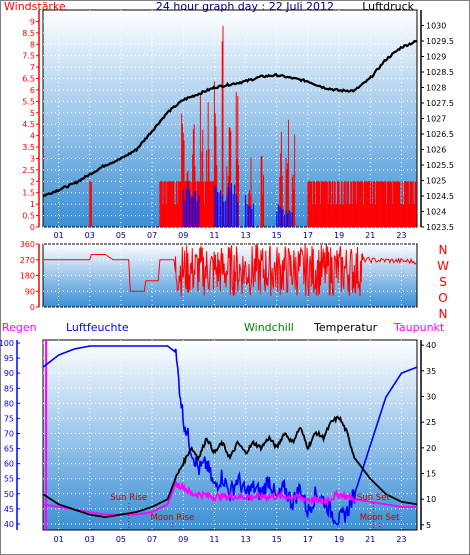 The width and height of the screenshot is (470, 555). I want to click on humidity-tick-label: 40, so click(9, 524).